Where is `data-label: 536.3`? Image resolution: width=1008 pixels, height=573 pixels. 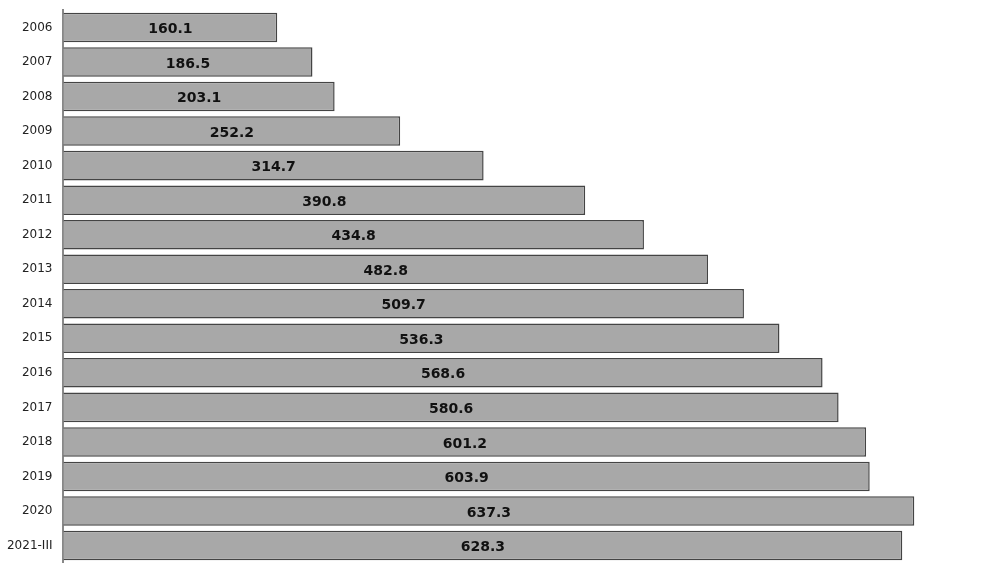
data-label: 536.3 is located at coordinates (421, 338).